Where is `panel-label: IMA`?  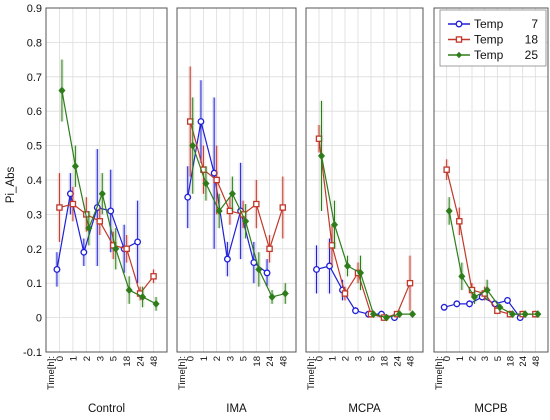
panel-label: IMA is located at coordinates (236, 409).